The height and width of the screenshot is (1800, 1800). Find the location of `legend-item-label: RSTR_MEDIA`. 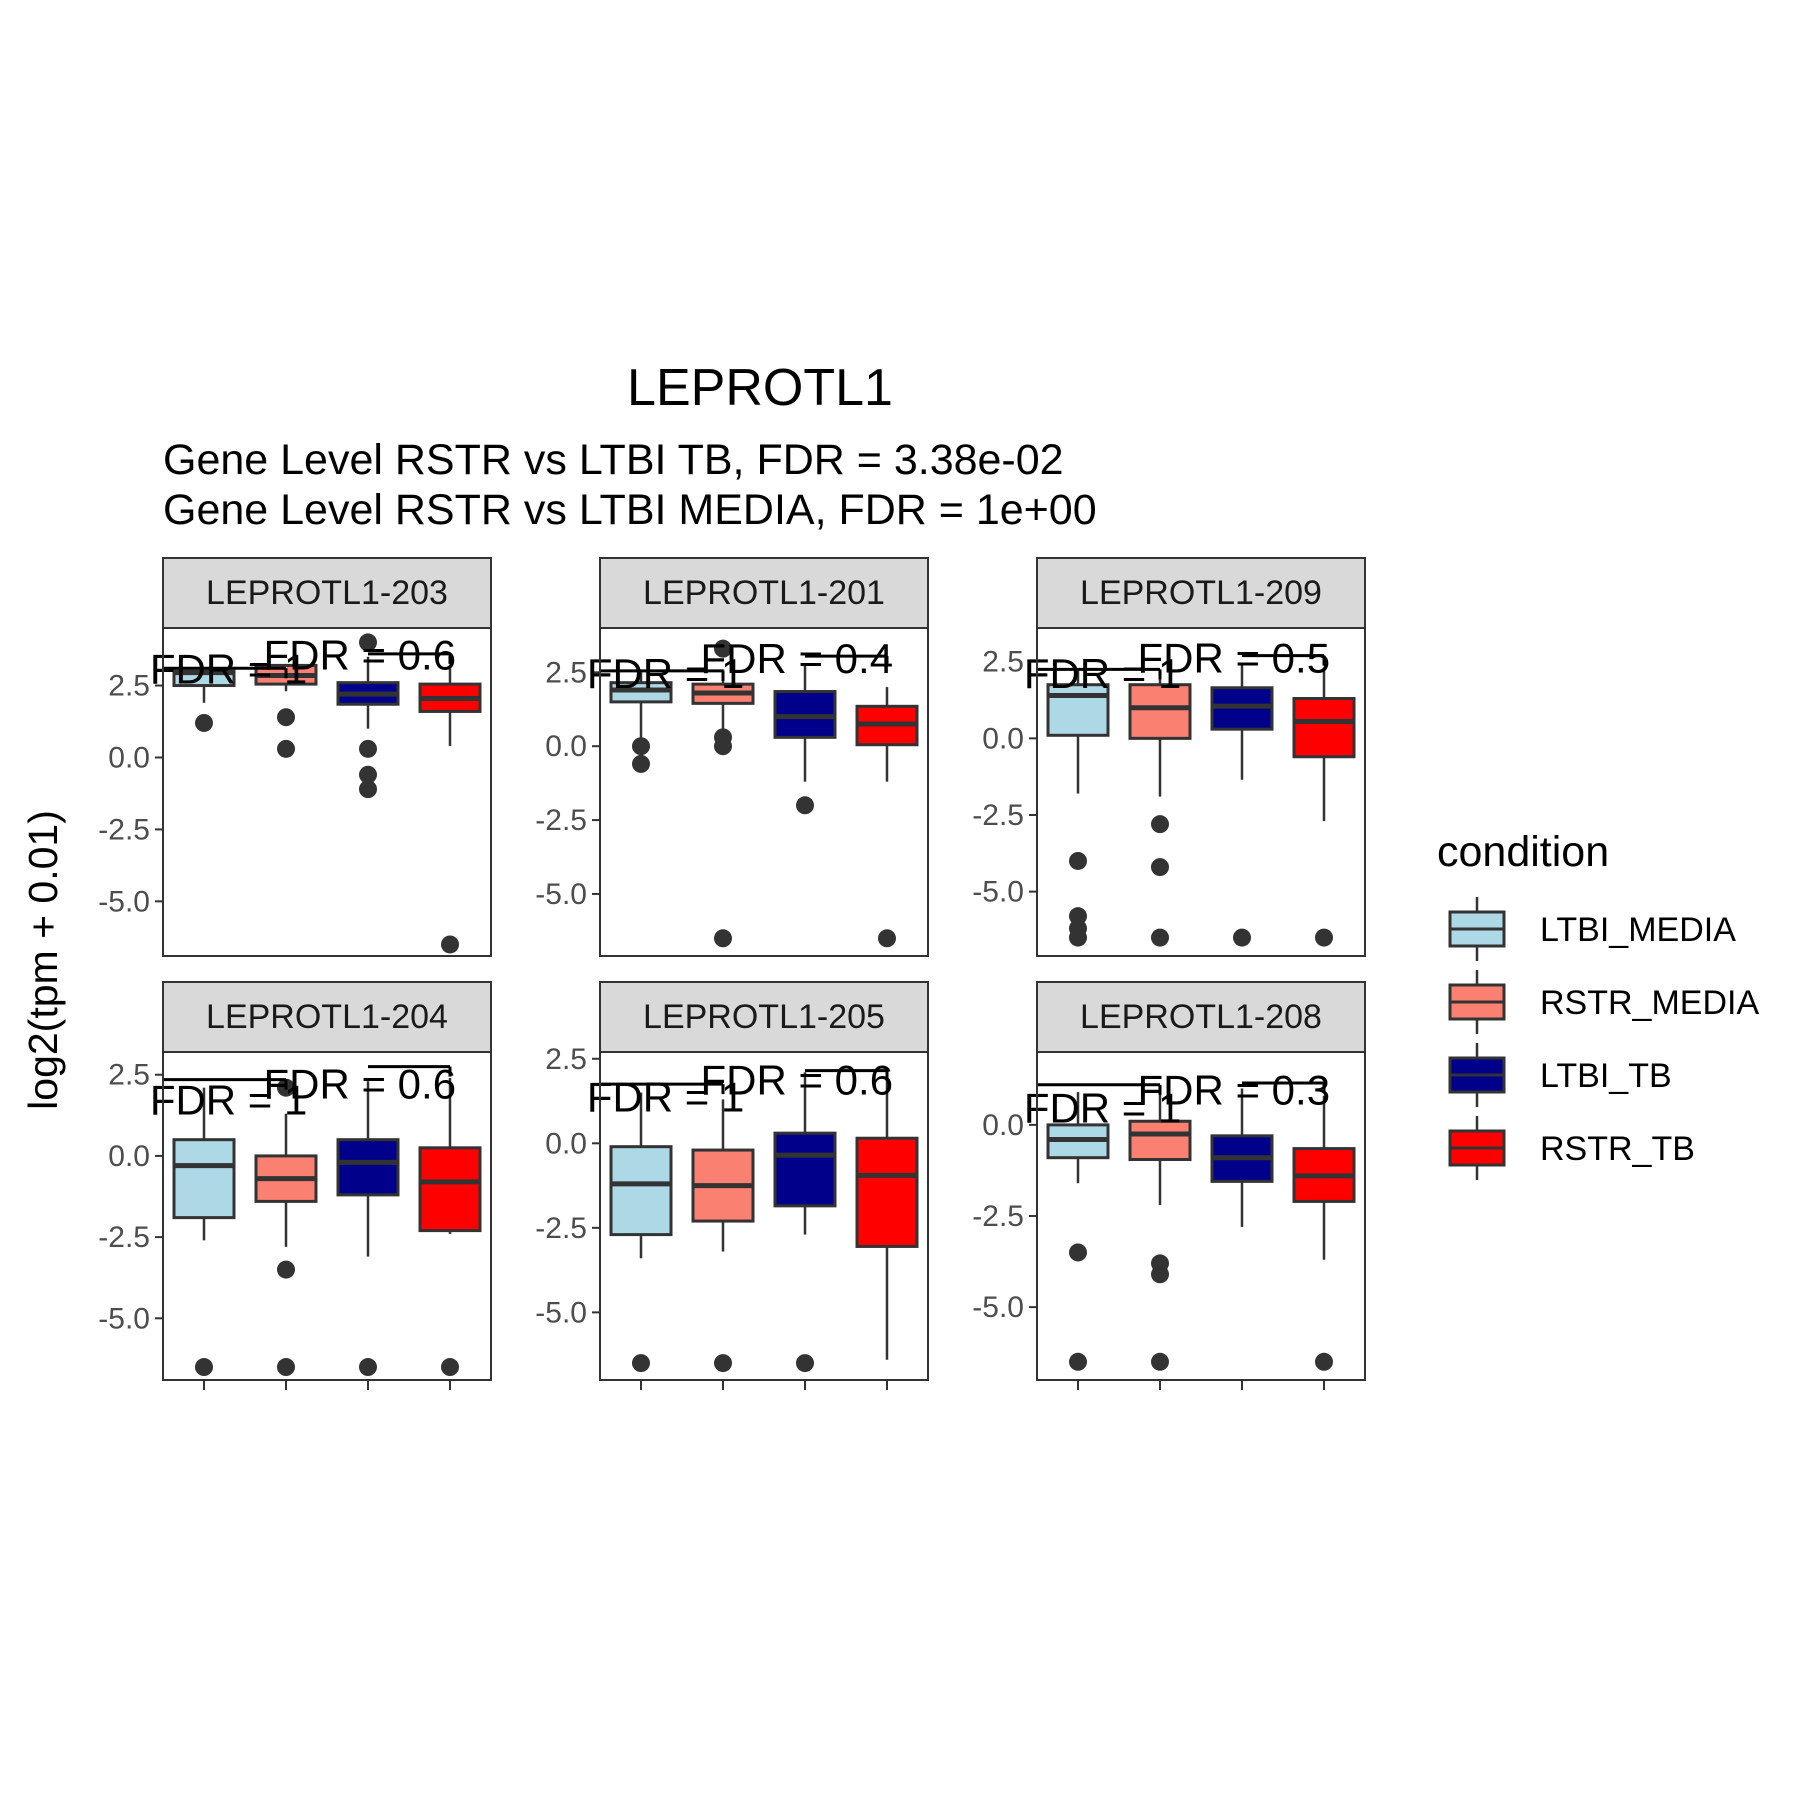

legend-item-label: RSTR_MEDIA is located at coordinates (1649, 1003).